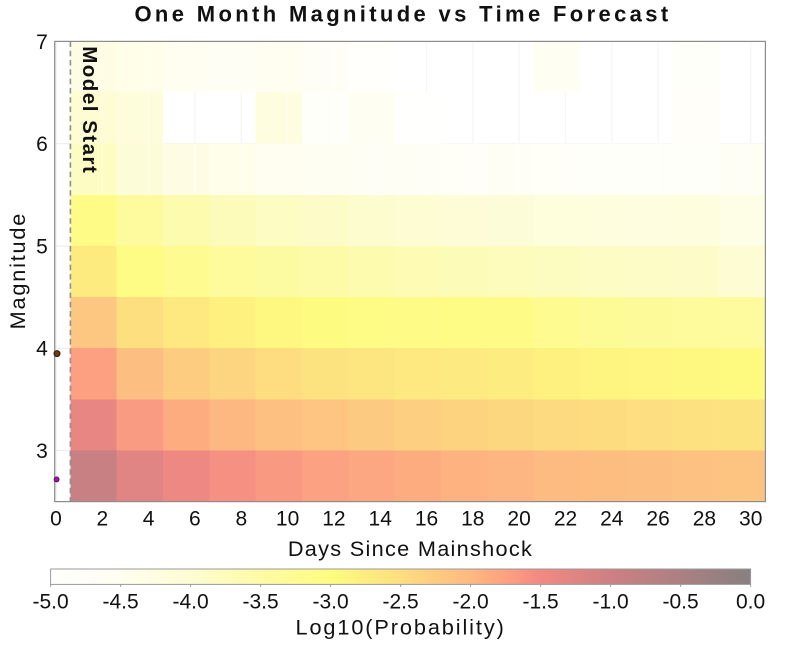 Image resolution: width=800 pixels, height=650 pixels. Describe the element at coordinates (42, 246) in the screenshot. I see `svg-text: 5` at that location.